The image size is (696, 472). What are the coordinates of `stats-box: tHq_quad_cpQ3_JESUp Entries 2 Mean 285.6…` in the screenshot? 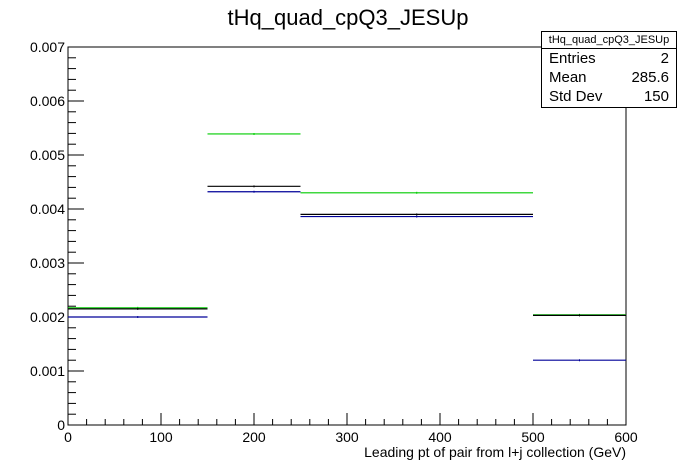 It's located at (609, 69).